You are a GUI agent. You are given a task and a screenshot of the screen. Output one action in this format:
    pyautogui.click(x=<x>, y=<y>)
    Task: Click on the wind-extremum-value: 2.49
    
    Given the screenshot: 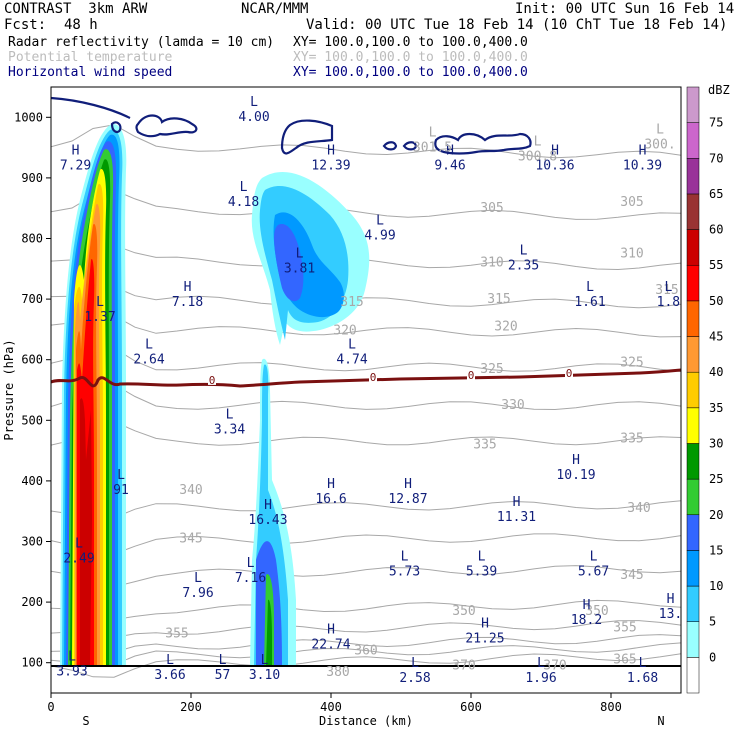 What is the action you would take?
    pyautogui.click(x=78, y=558)
    